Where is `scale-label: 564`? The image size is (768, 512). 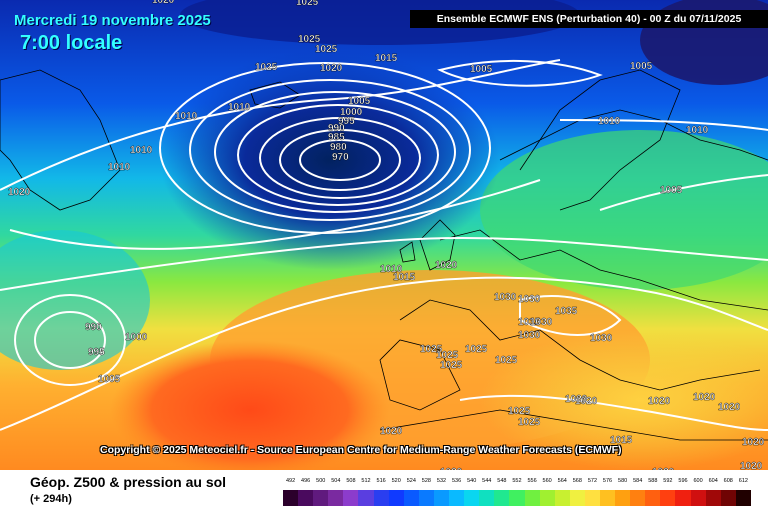 scale-label: 564 is located at coordinates (562, 481).